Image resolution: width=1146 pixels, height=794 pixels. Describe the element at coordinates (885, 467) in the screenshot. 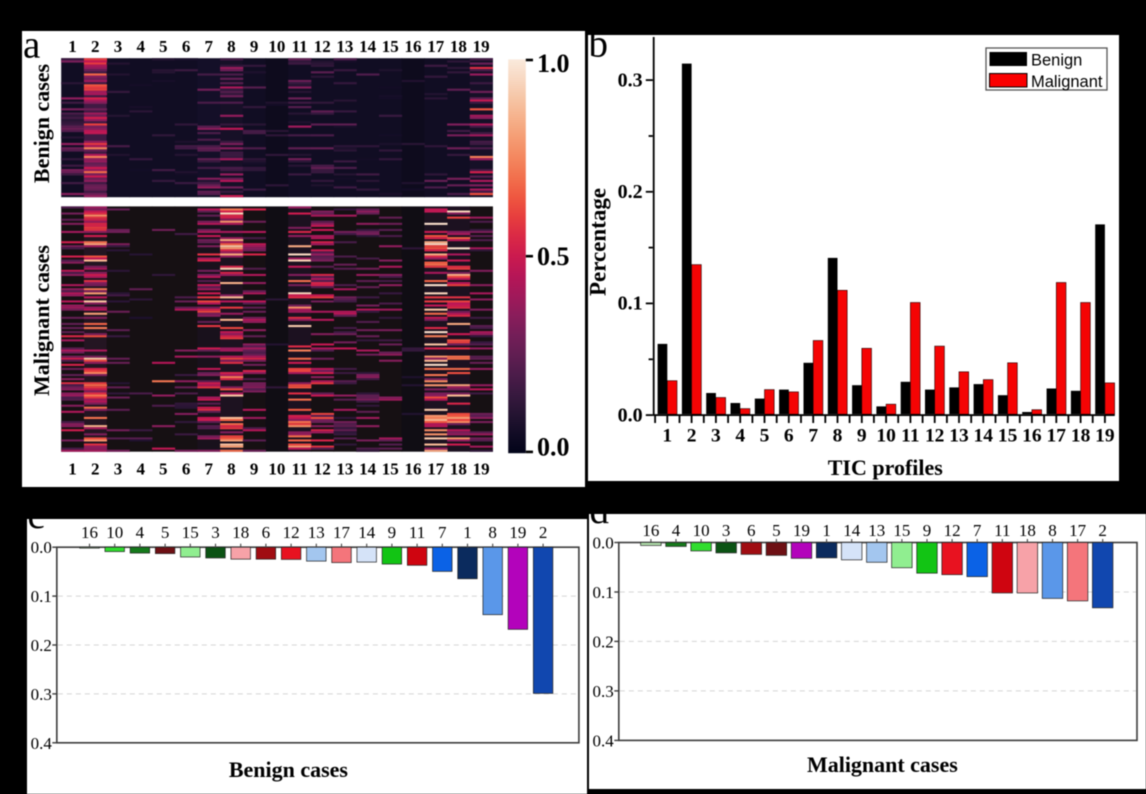

I see `svg-text: TIC profiles` at that location.